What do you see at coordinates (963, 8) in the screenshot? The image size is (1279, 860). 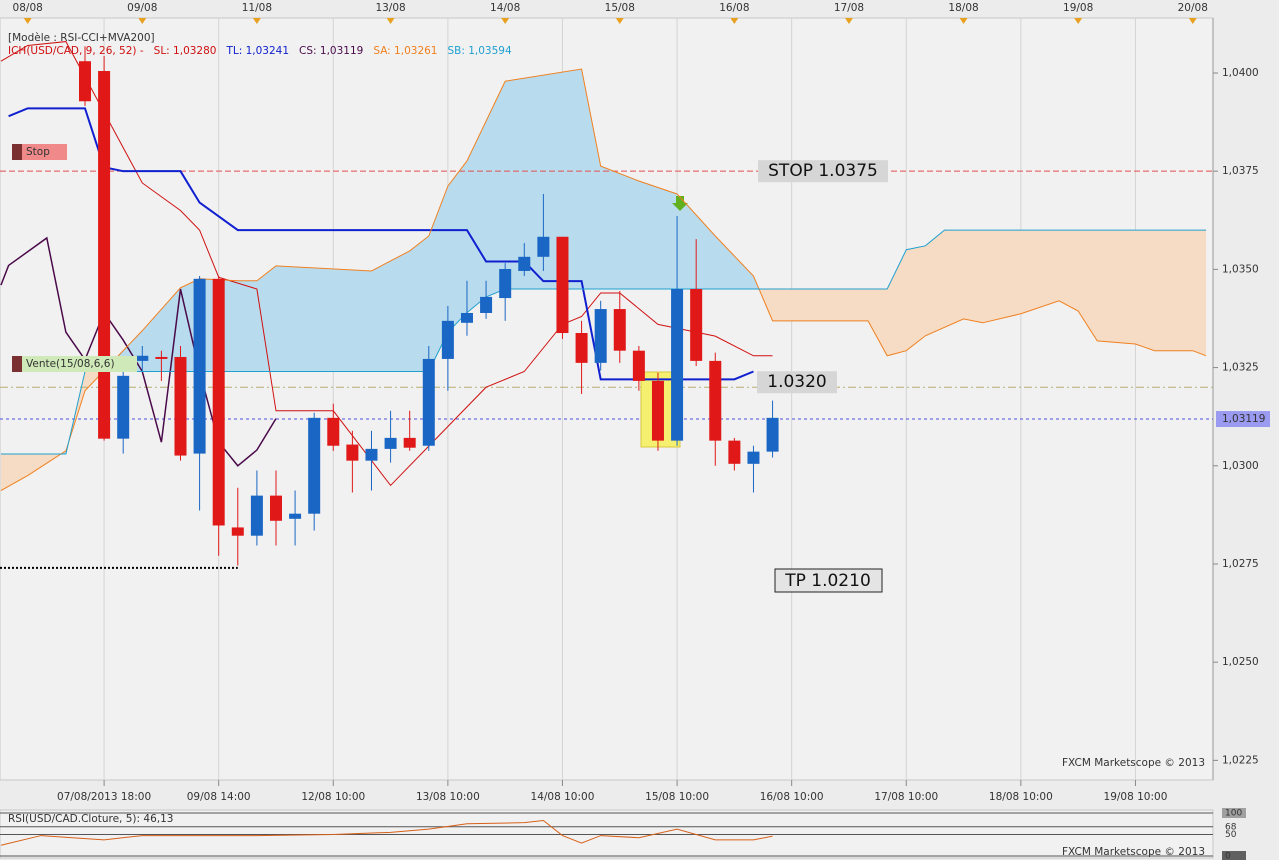 I see `date-label: 18/08` at bounding box center [963, 8].